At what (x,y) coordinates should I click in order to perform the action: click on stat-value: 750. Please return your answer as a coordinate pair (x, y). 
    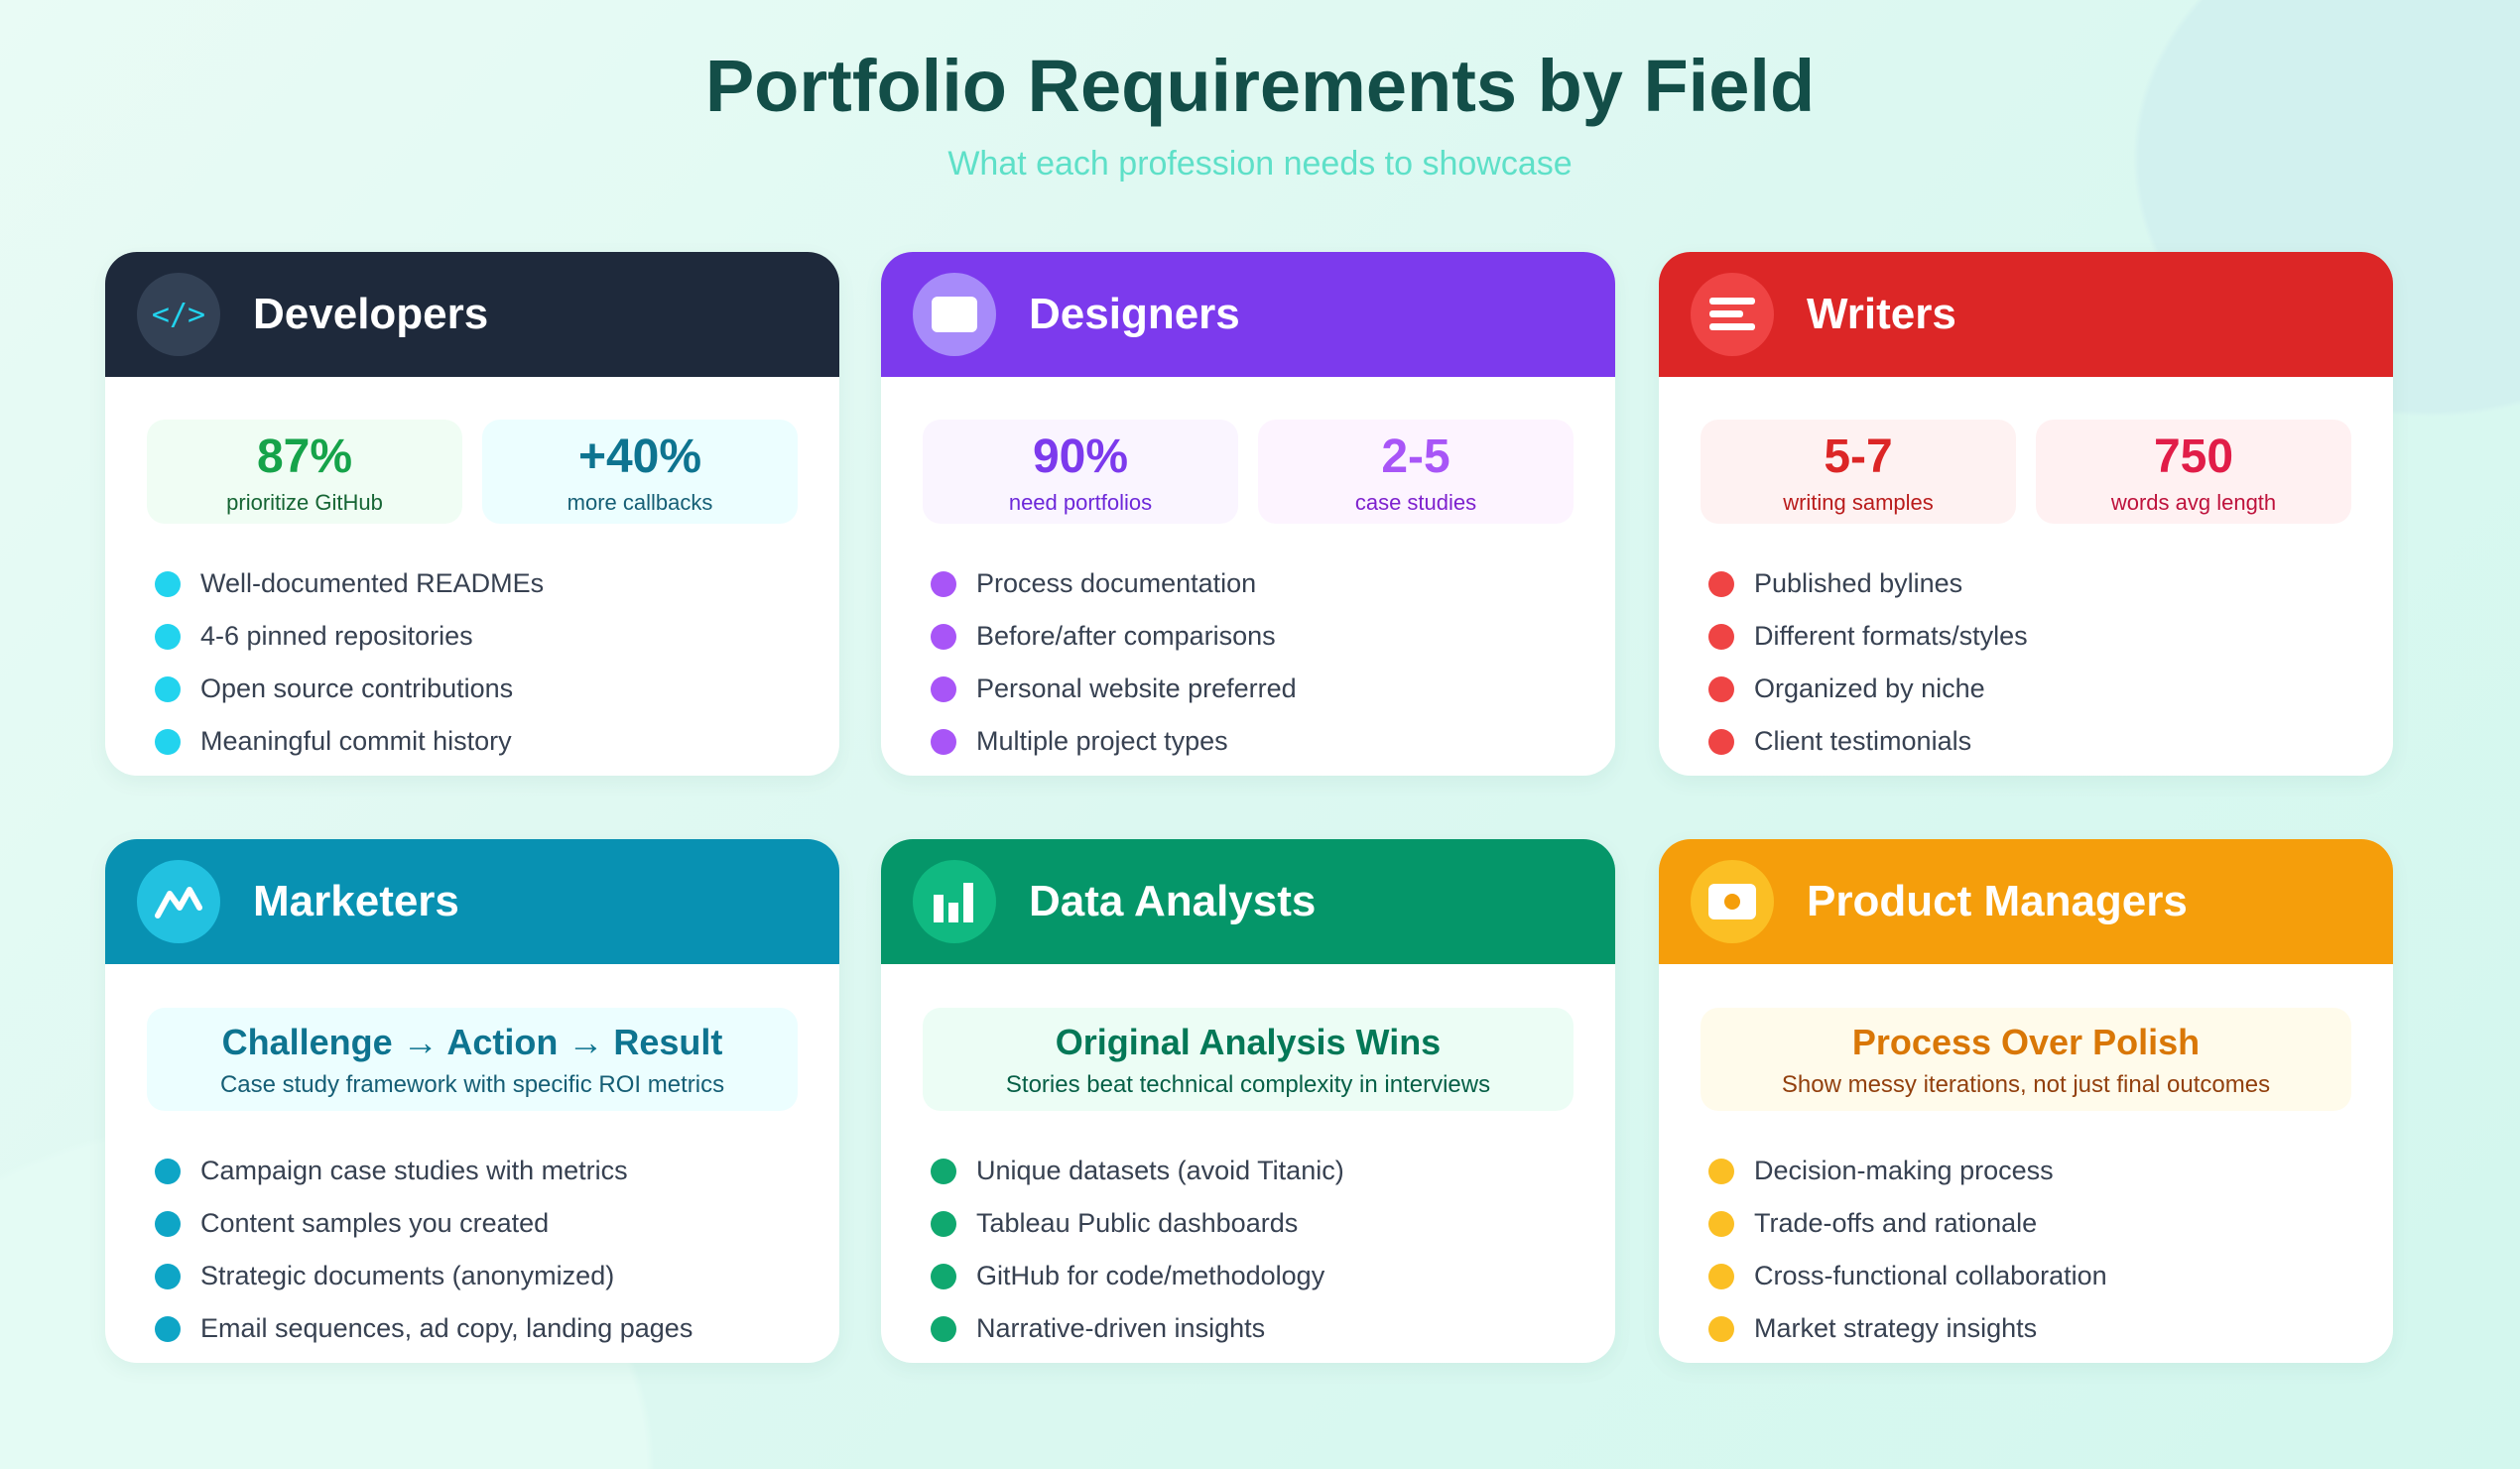
    Looking at the image, I should click on (2193, 457).